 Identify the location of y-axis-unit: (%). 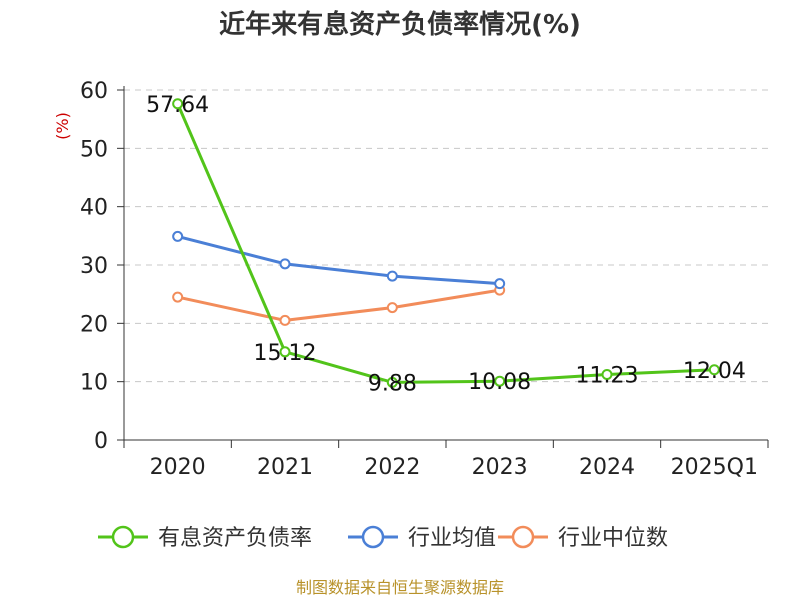
(62, 126).